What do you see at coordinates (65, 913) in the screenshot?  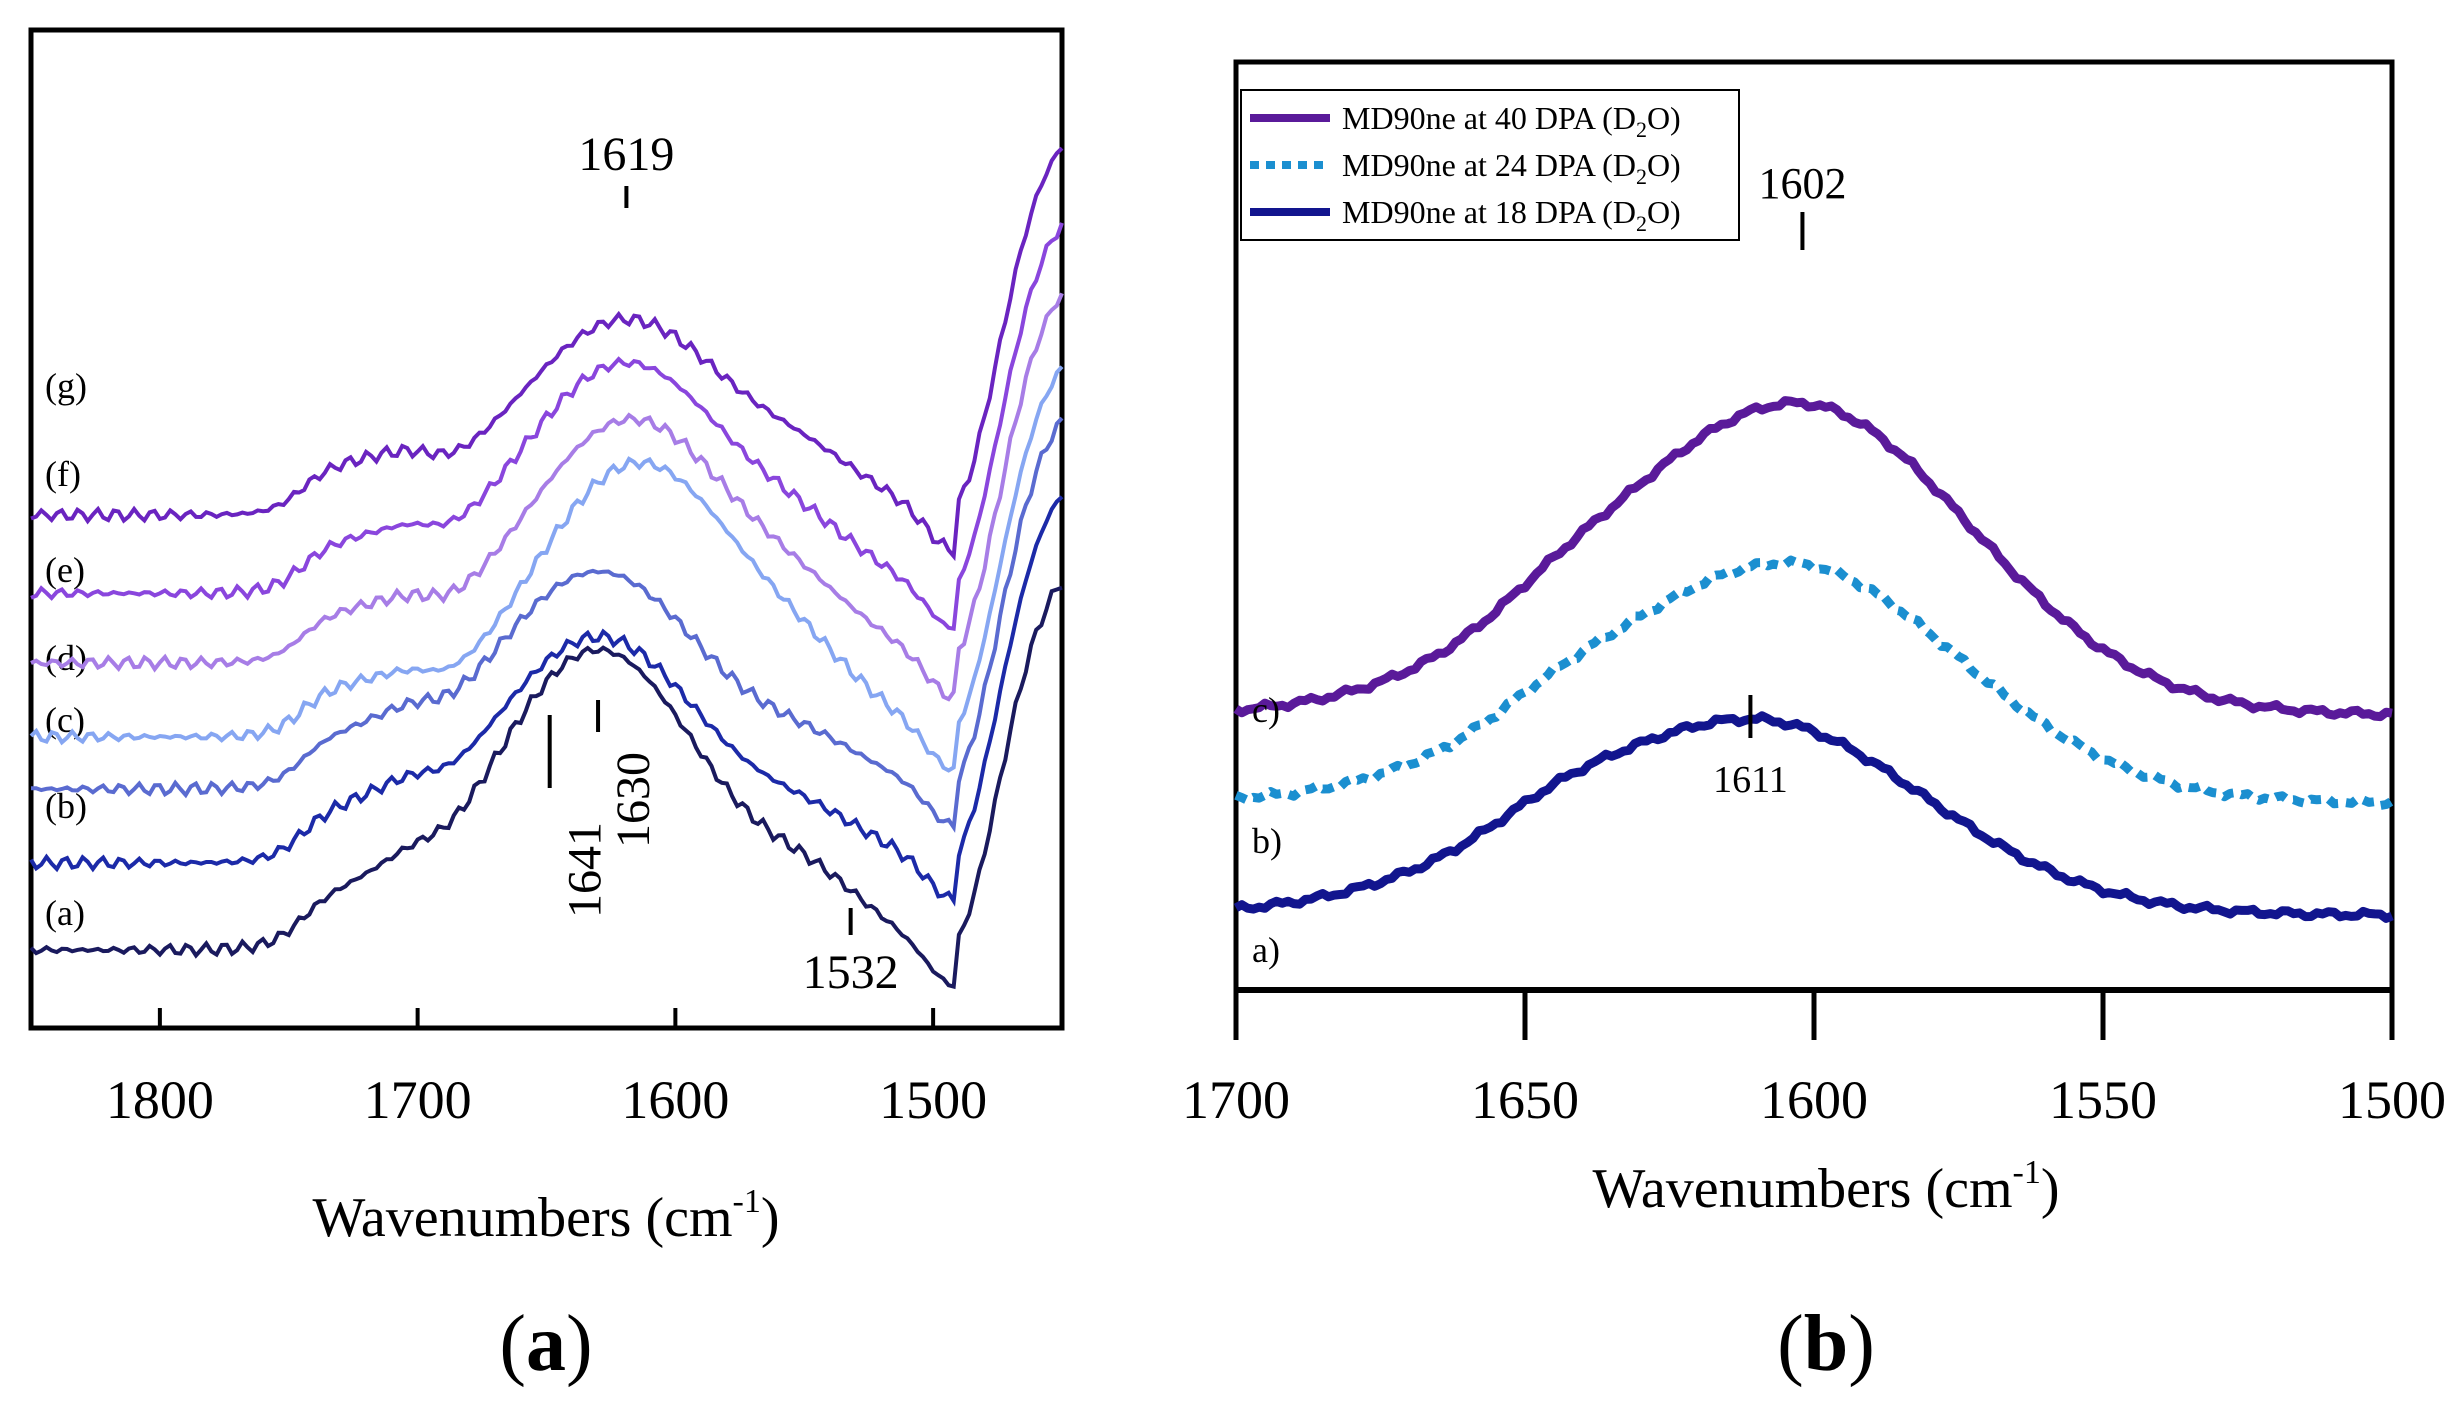 I see `panel-a-trace-label-a: (a)` at bounding box center [65, 913].